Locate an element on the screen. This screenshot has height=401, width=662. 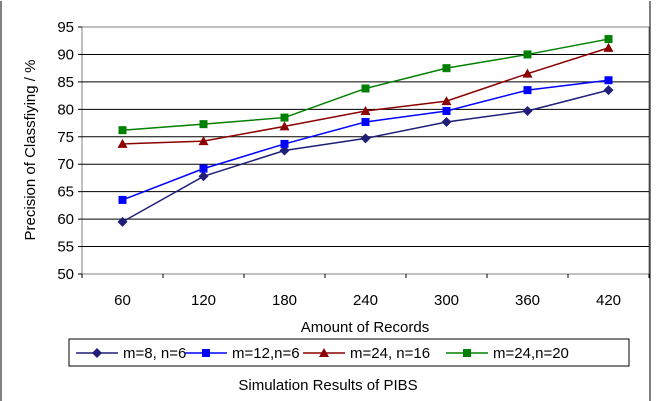
legend-entry: m=8, n=6 is located at coordinates (131, 353).